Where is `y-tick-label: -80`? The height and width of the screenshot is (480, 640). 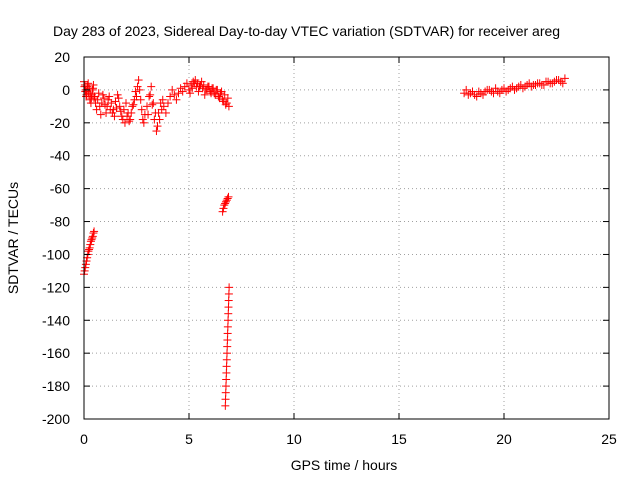
y-tick-label: -80 is located at coordinates (60, 222).